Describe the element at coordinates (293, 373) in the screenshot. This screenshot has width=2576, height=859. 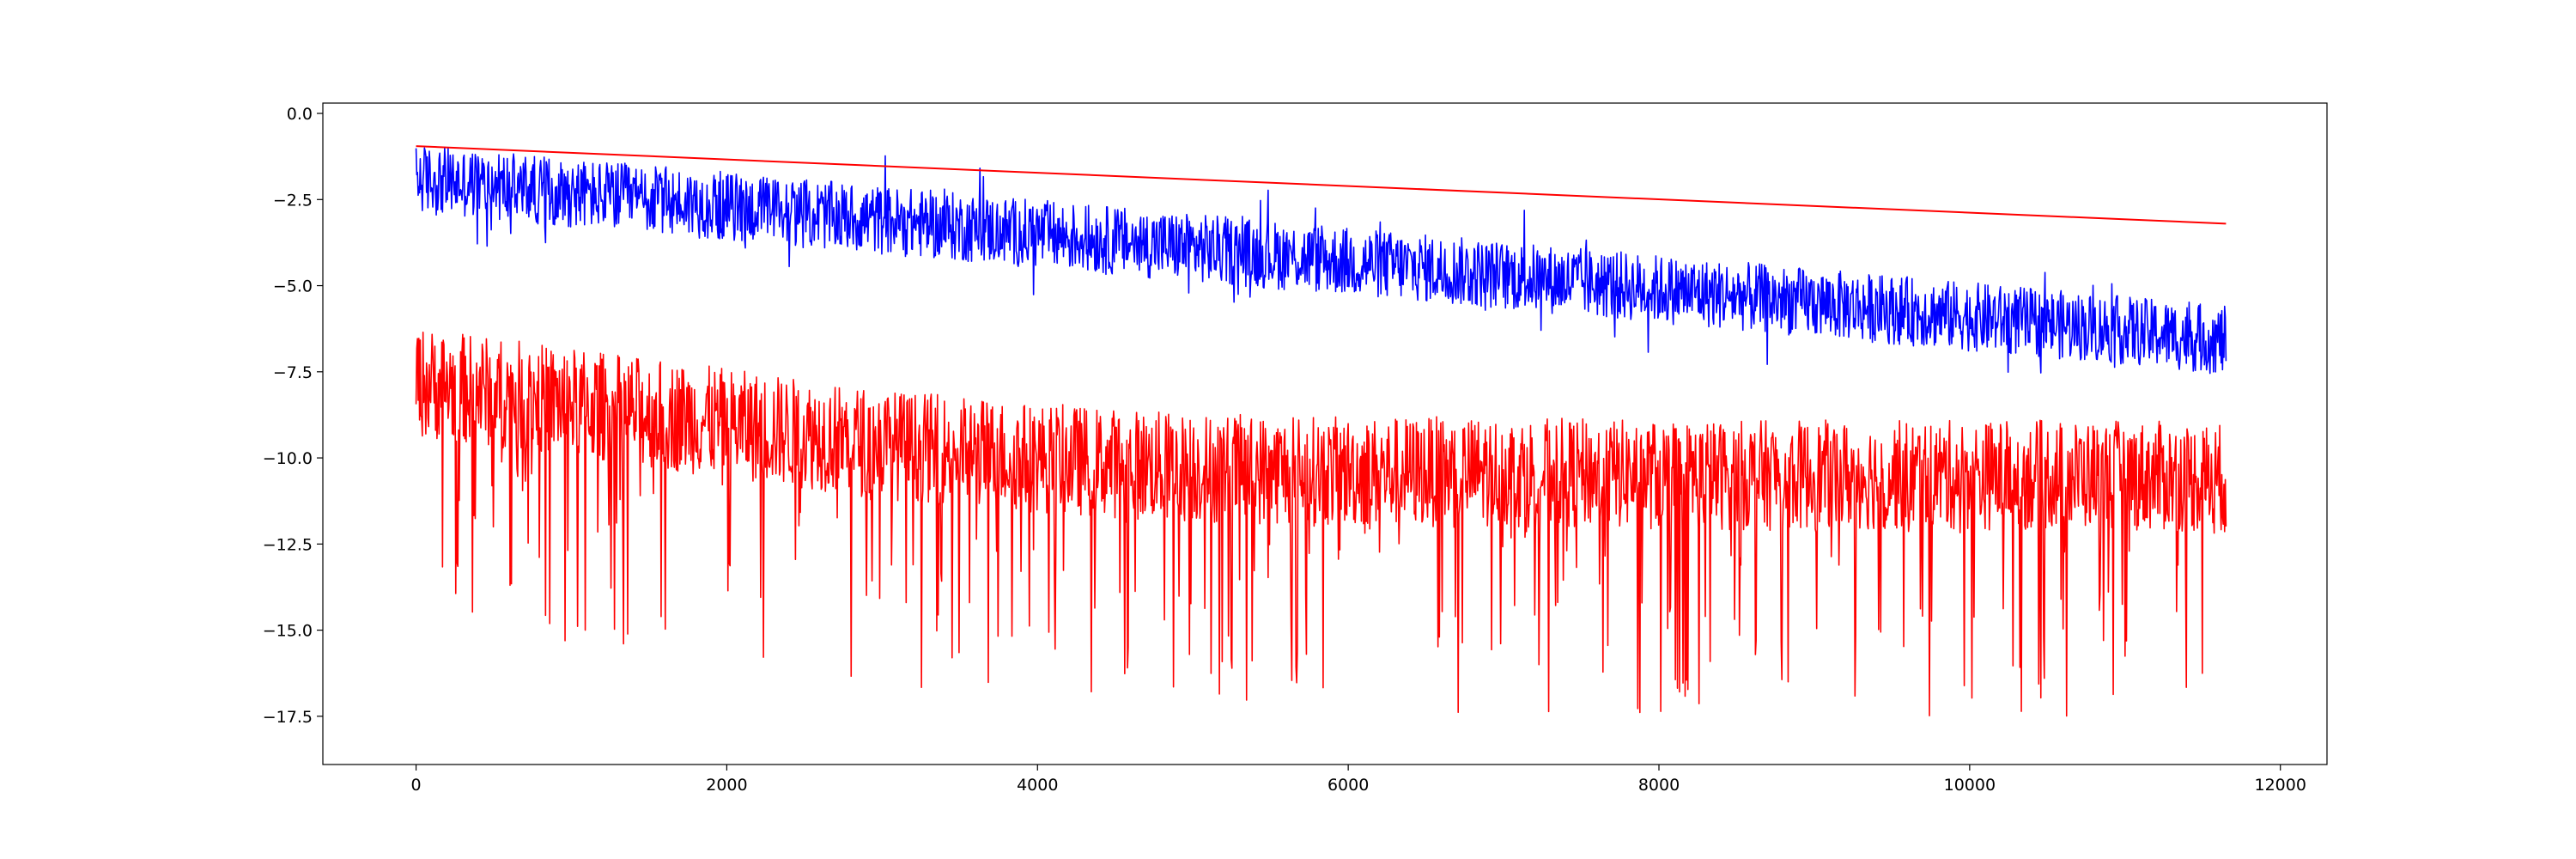
I see `y-tick-label: −7.5` at that location.